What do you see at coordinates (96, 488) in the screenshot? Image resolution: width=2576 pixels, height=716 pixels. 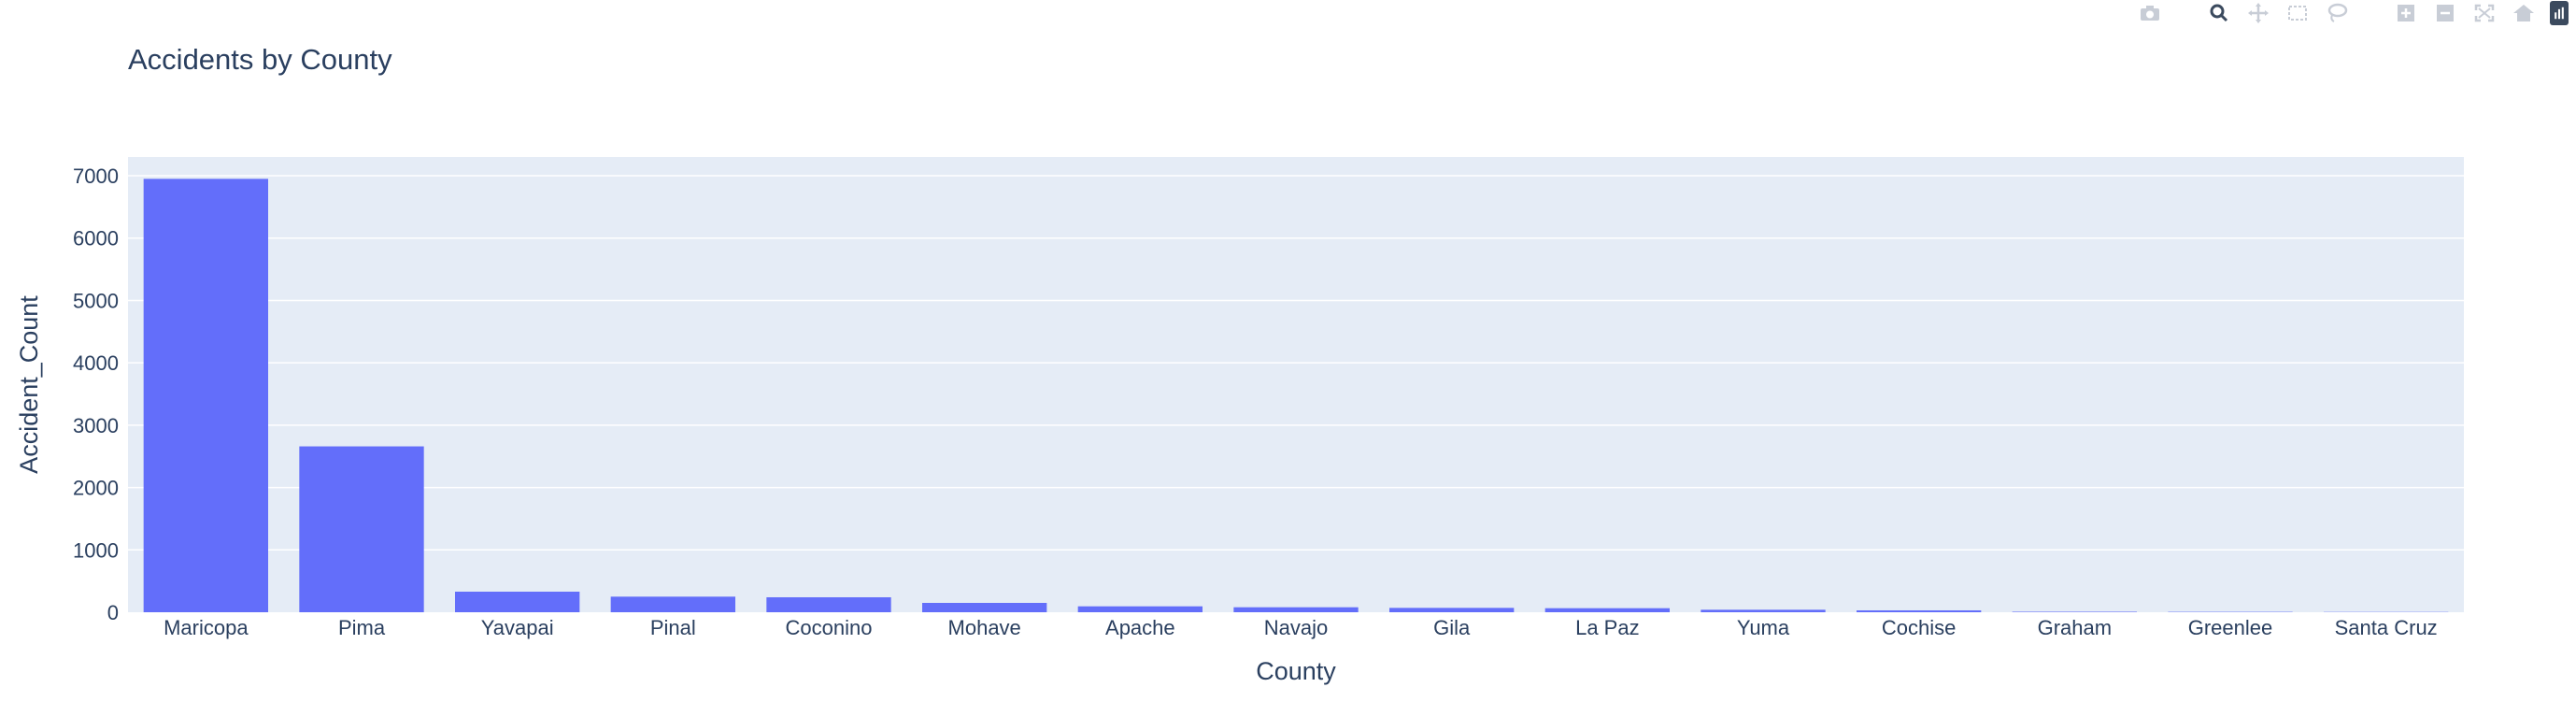 I see `y-tick-label: 2000` at bounding box center [96, 488].